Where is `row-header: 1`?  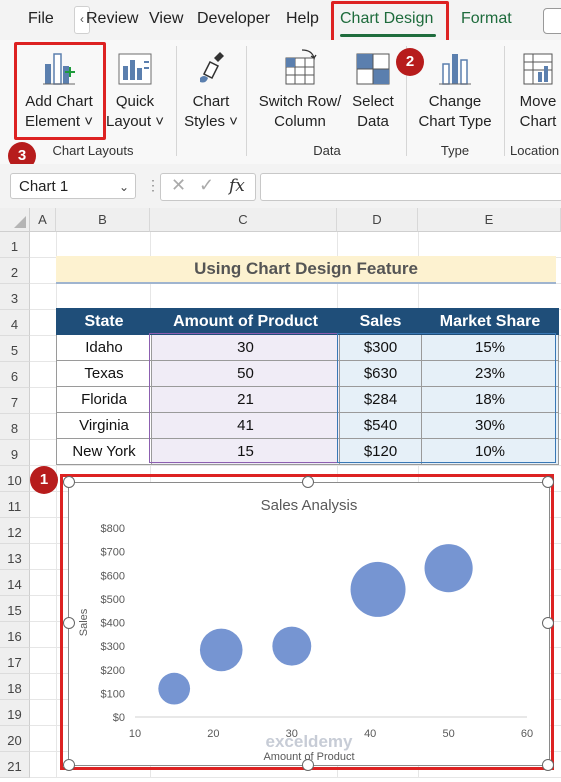
row-header: 1 is located at coordinates (15, 245).